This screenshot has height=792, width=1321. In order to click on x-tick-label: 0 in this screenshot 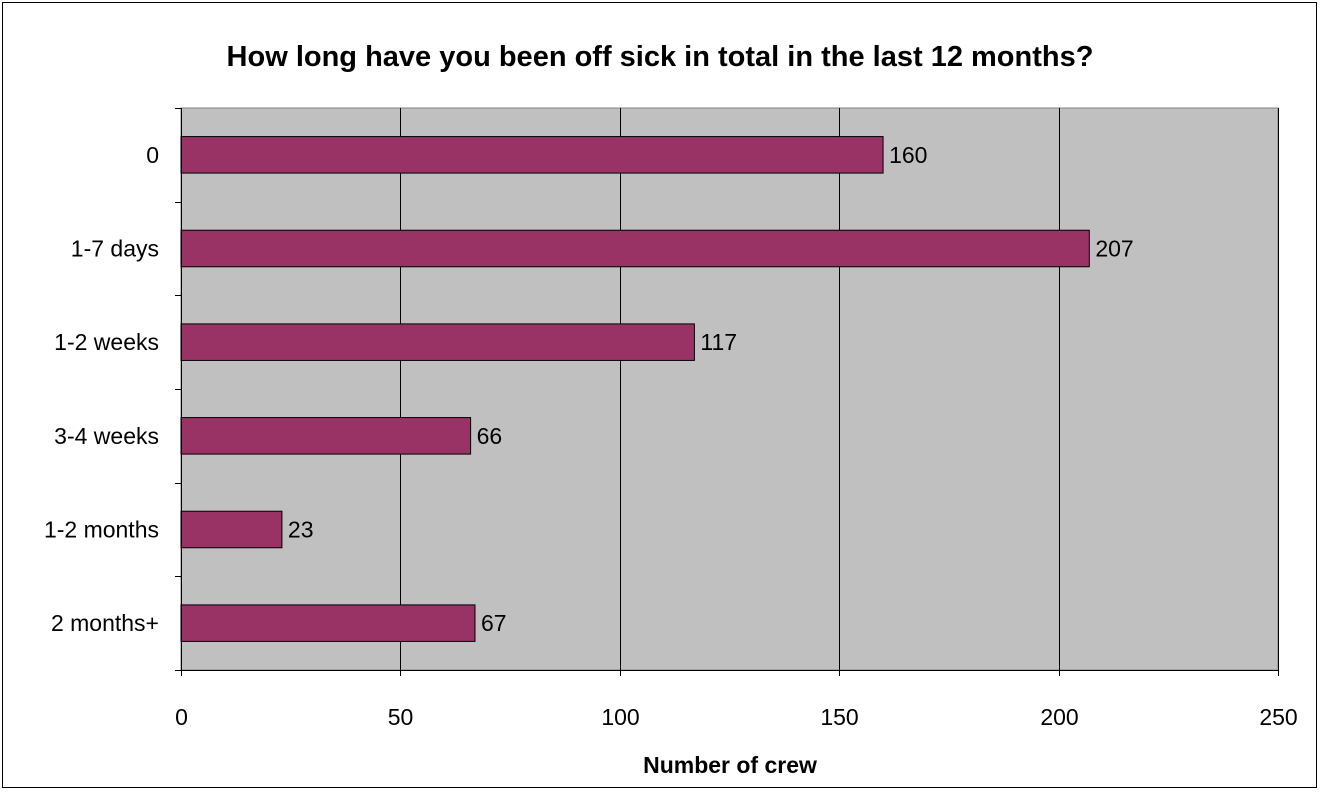, I will do `click(181, 717)`.